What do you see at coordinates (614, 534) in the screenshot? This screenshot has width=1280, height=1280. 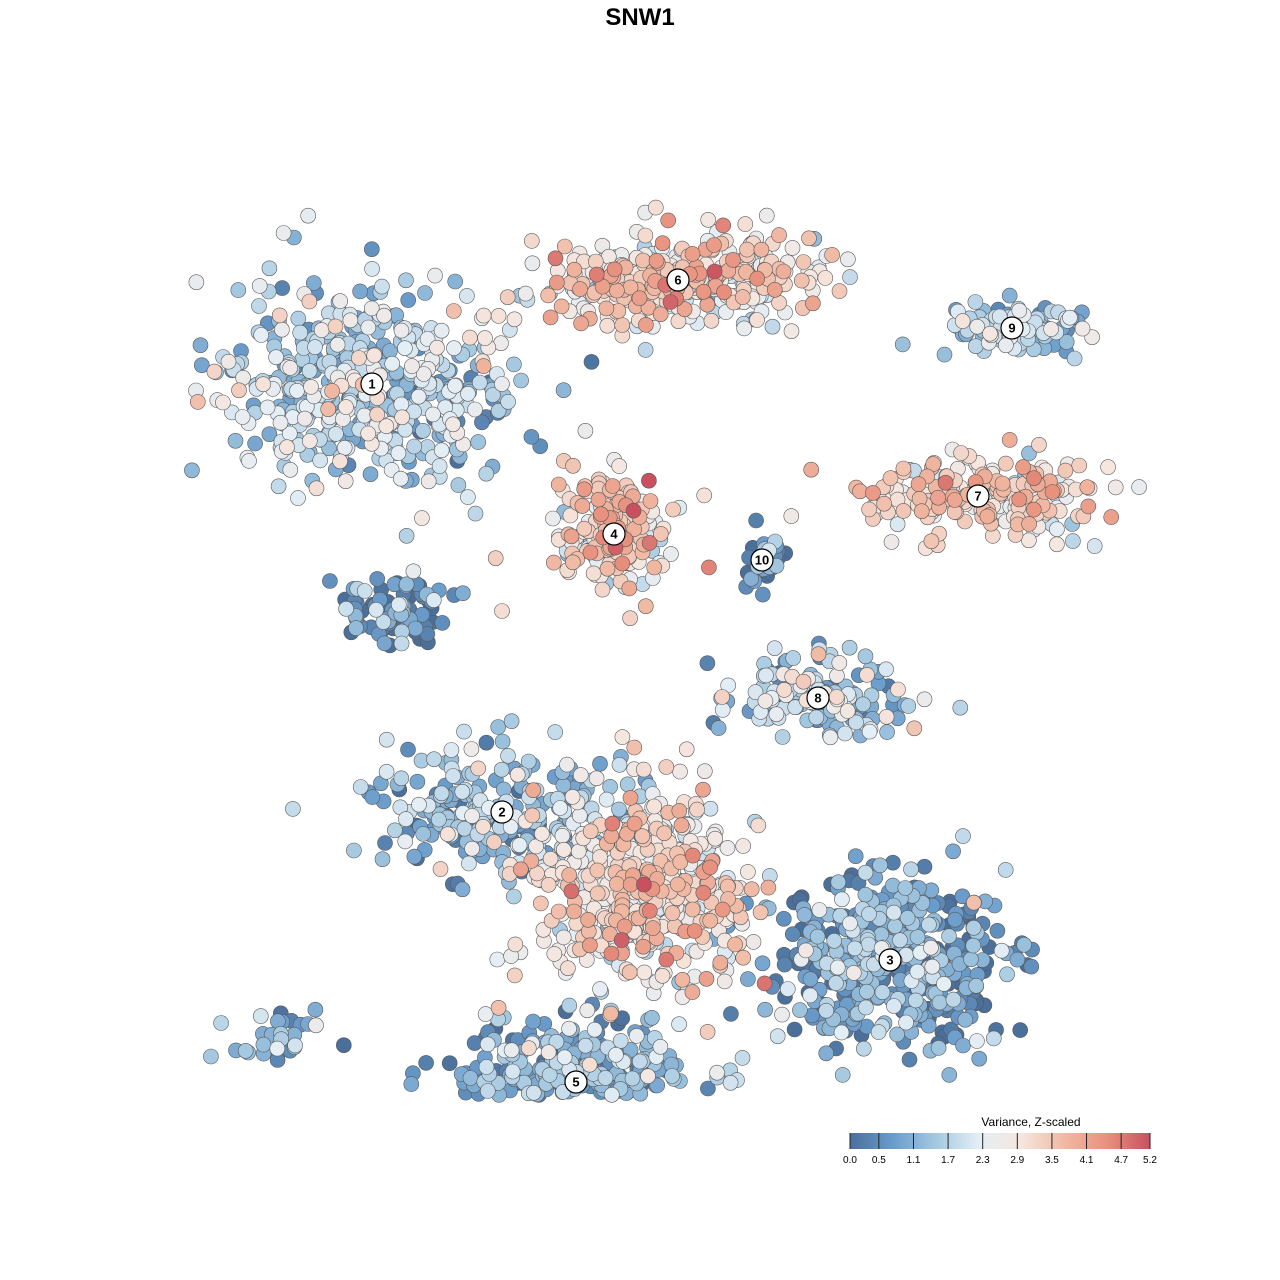 I see `cluster-label-text: 4` at bounding box center [614, 534].